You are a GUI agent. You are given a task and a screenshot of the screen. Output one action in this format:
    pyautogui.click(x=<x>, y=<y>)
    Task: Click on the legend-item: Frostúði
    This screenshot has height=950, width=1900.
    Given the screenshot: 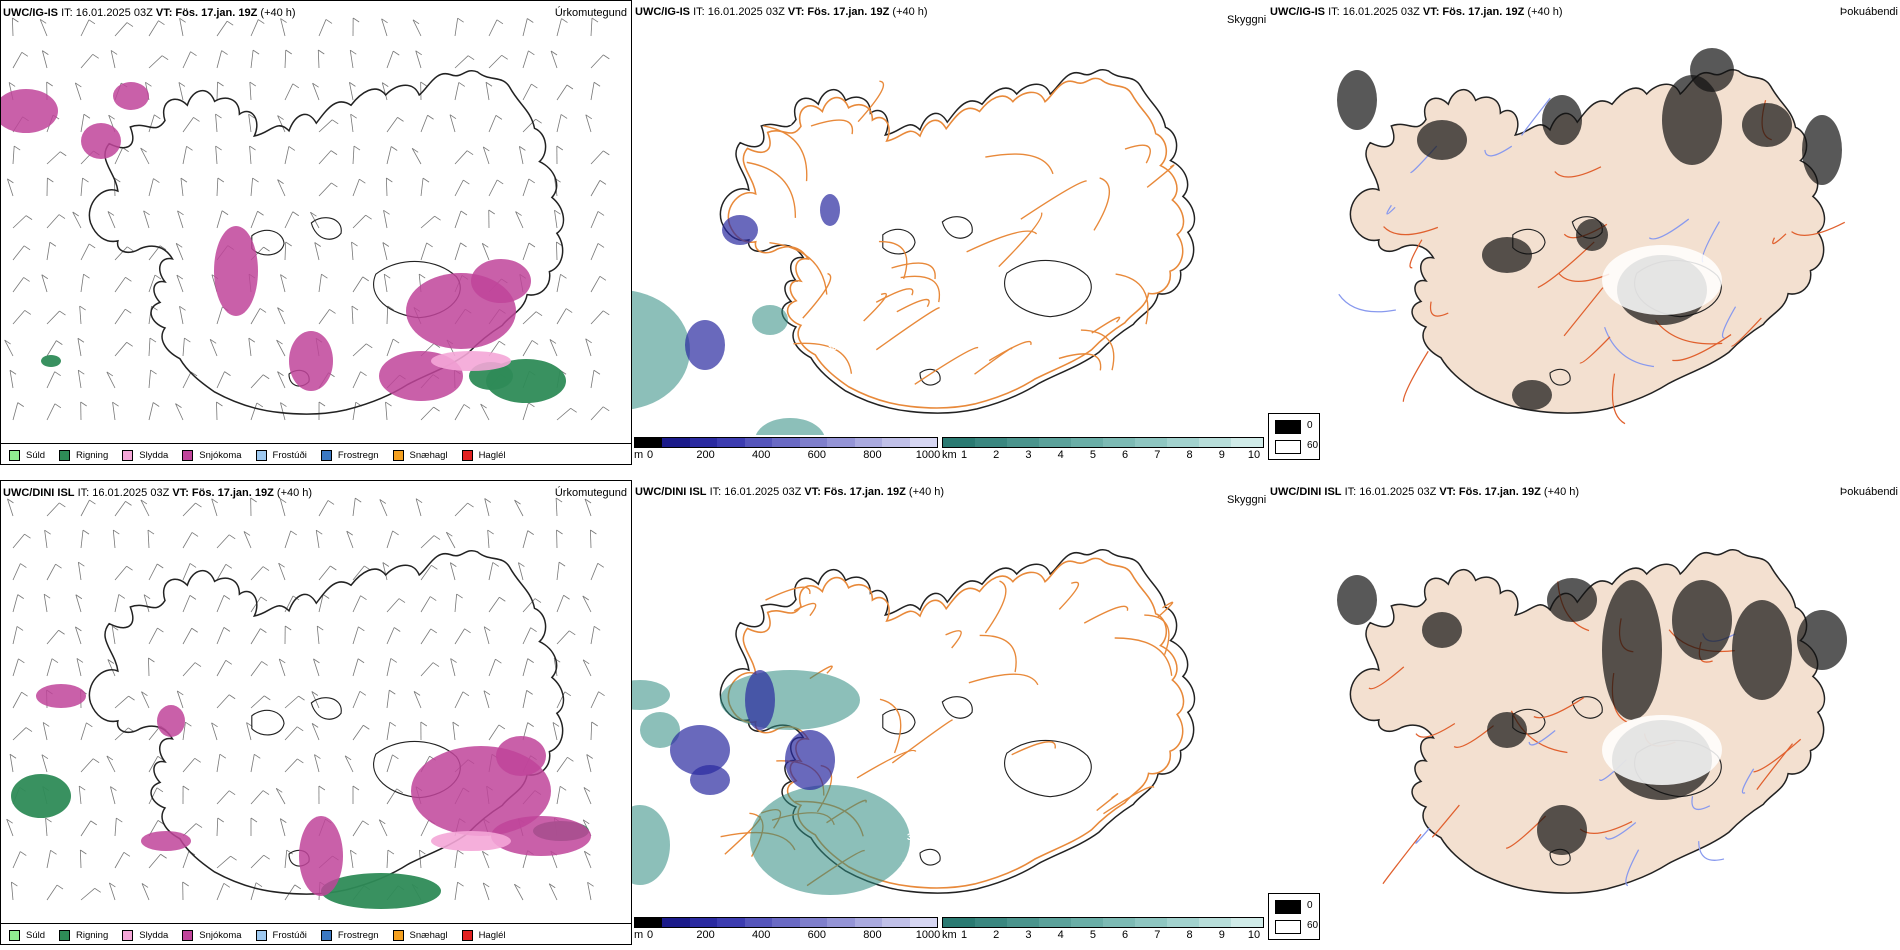 What is the action you would take?
    pyautogui.click(x=281, y=455)
    